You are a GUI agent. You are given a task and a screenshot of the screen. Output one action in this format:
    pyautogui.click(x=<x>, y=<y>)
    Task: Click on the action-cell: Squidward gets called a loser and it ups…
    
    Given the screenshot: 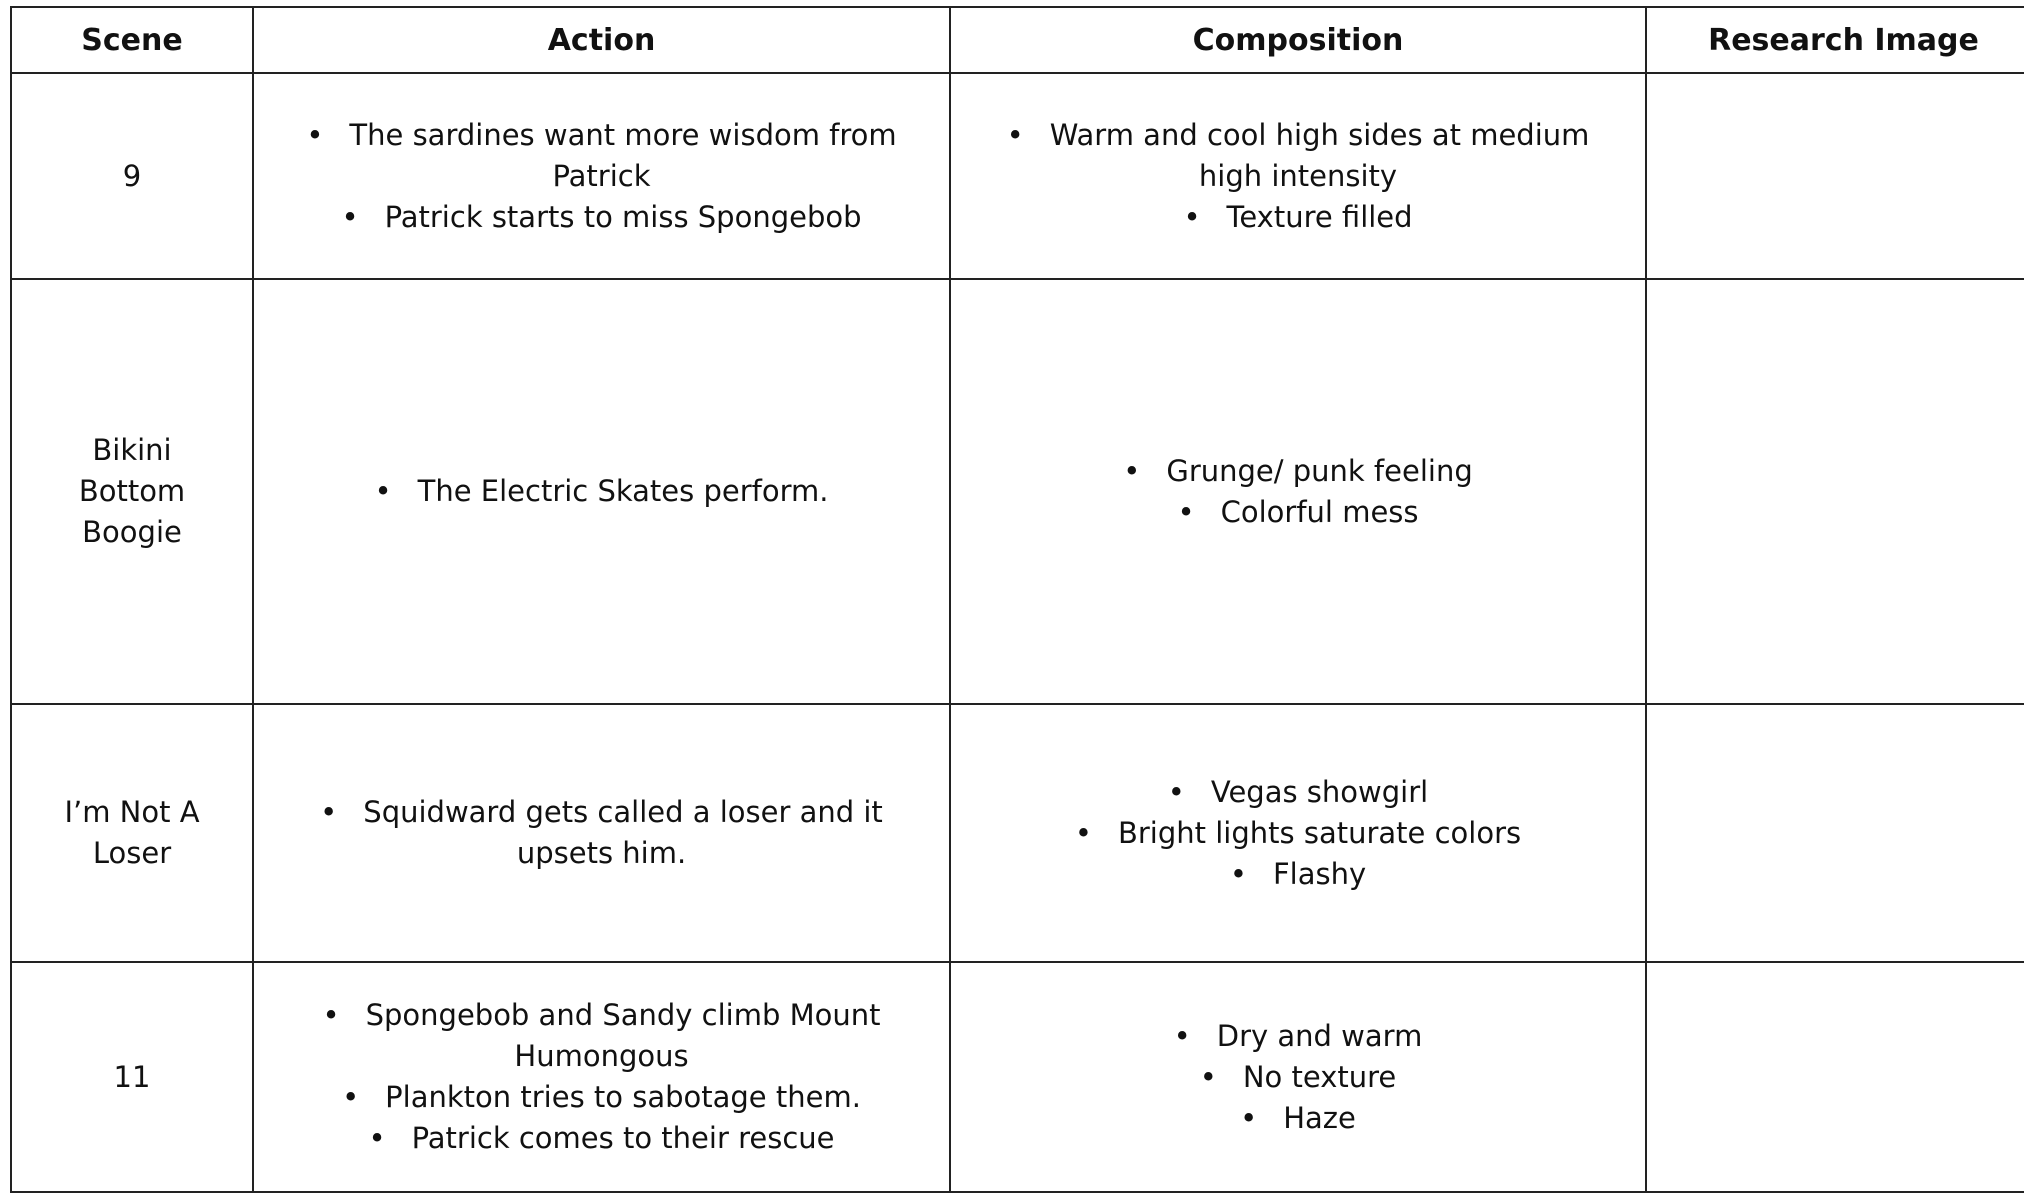 What is the action you would take?
    pyautogui.click(x=601, y=833)
    